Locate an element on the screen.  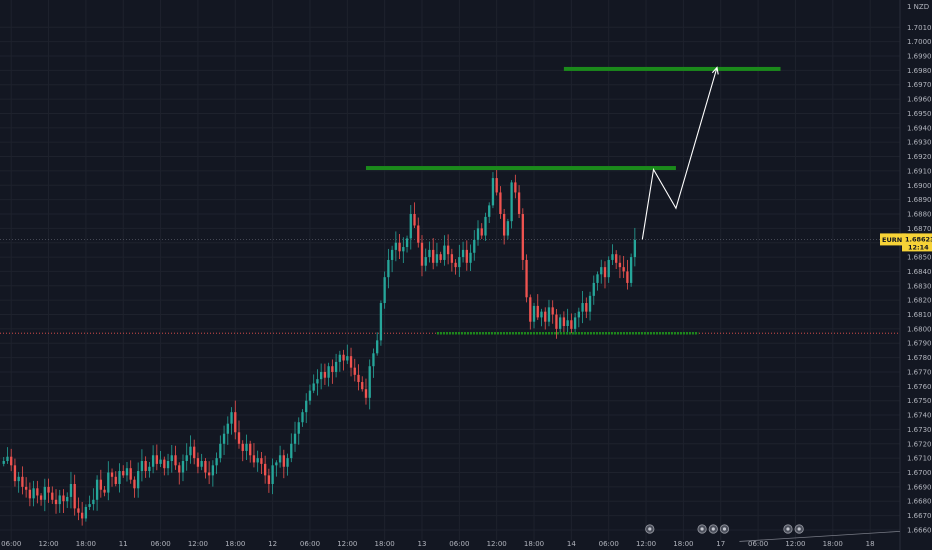
price-tick-label: 1.68800 is located at coordinates (919, 214).